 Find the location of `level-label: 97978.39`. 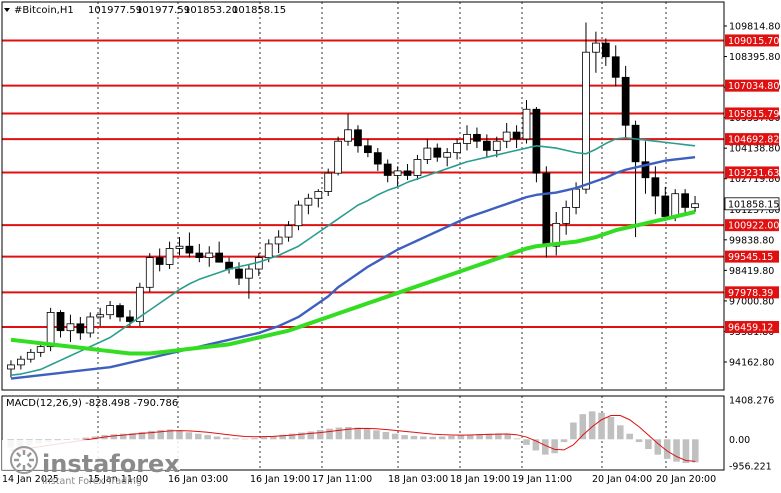

level-label: 97978.39 is located at coordinates (750, 293).